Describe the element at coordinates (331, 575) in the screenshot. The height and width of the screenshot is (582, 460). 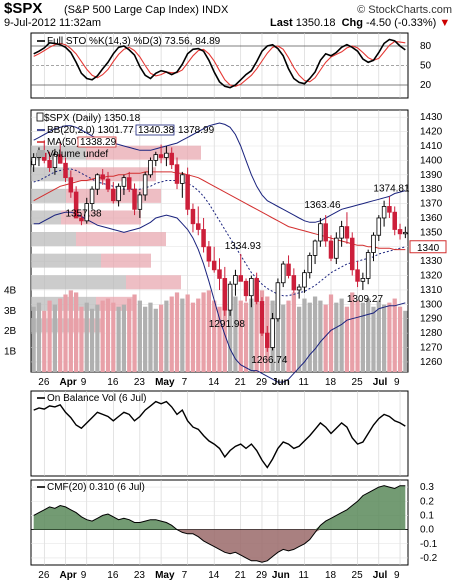
I see `x-axis-label-bottom: 18` at that location.